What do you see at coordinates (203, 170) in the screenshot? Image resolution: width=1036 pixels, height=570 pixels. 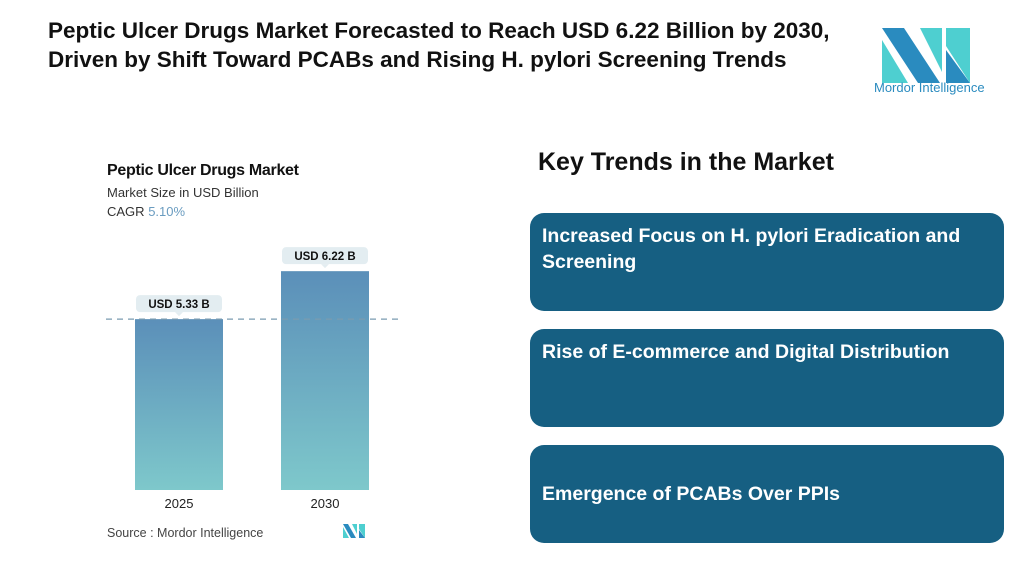 I see `chart-title: Peptic Ulcer Drugs Market` at bounding box center [203, 170].